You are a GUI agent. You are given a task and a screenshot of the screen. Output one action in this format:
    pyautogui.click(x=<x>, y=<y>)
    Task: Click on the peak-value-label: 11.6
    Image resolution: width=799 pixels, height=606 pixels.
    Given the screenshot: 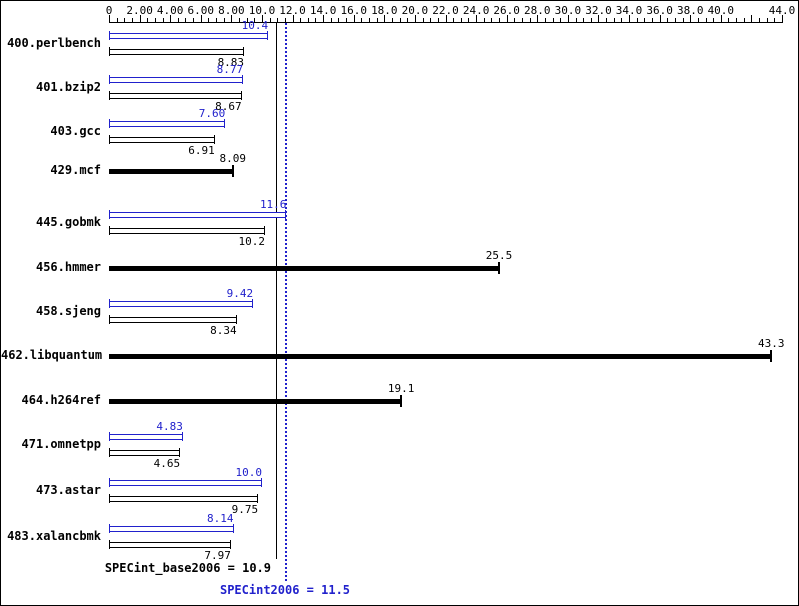 What is the action you would take?
    pyautogui.click(x=273, y=204)
    